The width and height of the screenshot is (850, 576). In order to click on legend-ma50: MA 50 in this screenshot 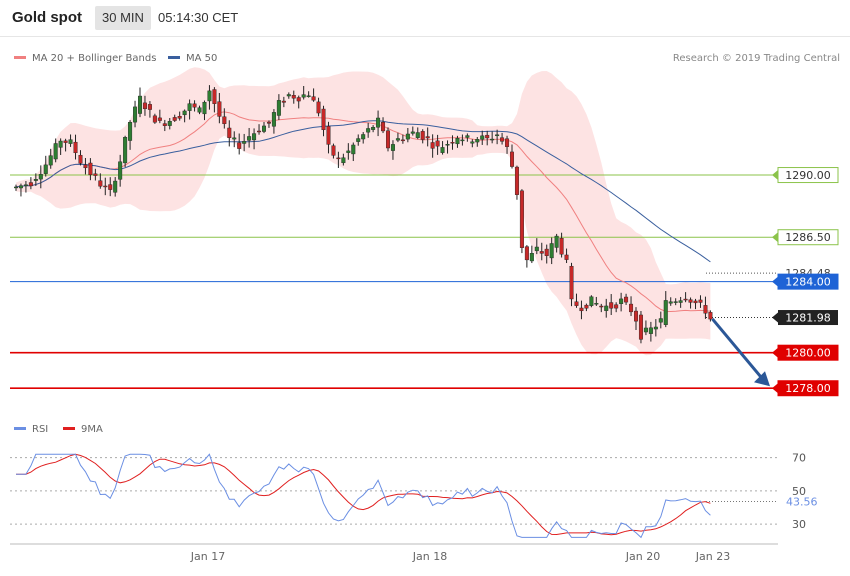, I will do `click(201, 58)`.